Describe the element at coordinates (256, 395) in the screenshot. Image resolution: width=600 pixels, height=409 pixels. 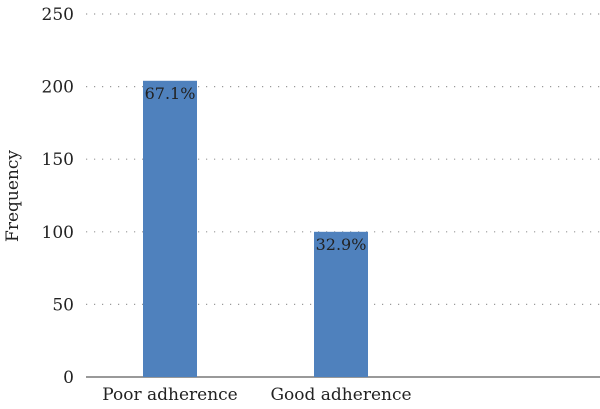
I see `x-axis-categories: Poor adherence Good adherence` at that location.